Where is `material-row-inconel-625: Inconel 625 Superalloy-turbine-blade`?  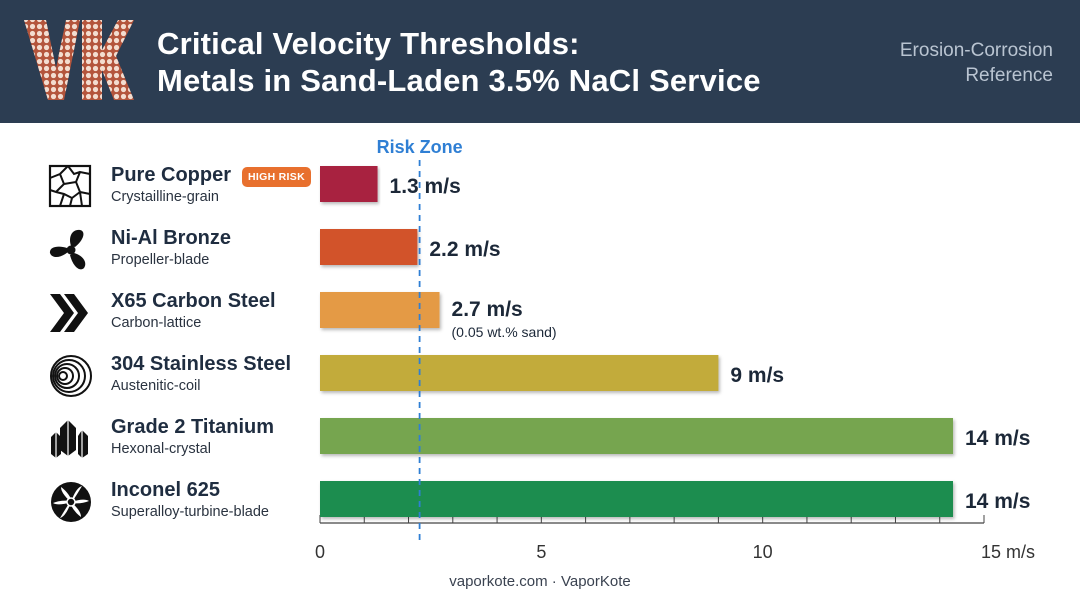
material-row-inconel-625: Inconel 625 Superalloy-turbine-blade is located at coordinates (160, 500).